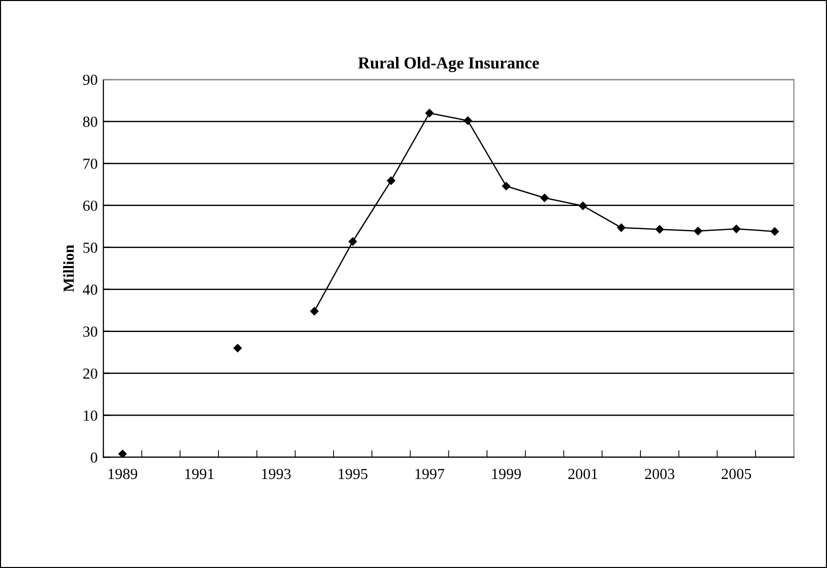 This screenshot has width=827, height=568. I want to click on x-tick-label: 2005, so click(737, 474).